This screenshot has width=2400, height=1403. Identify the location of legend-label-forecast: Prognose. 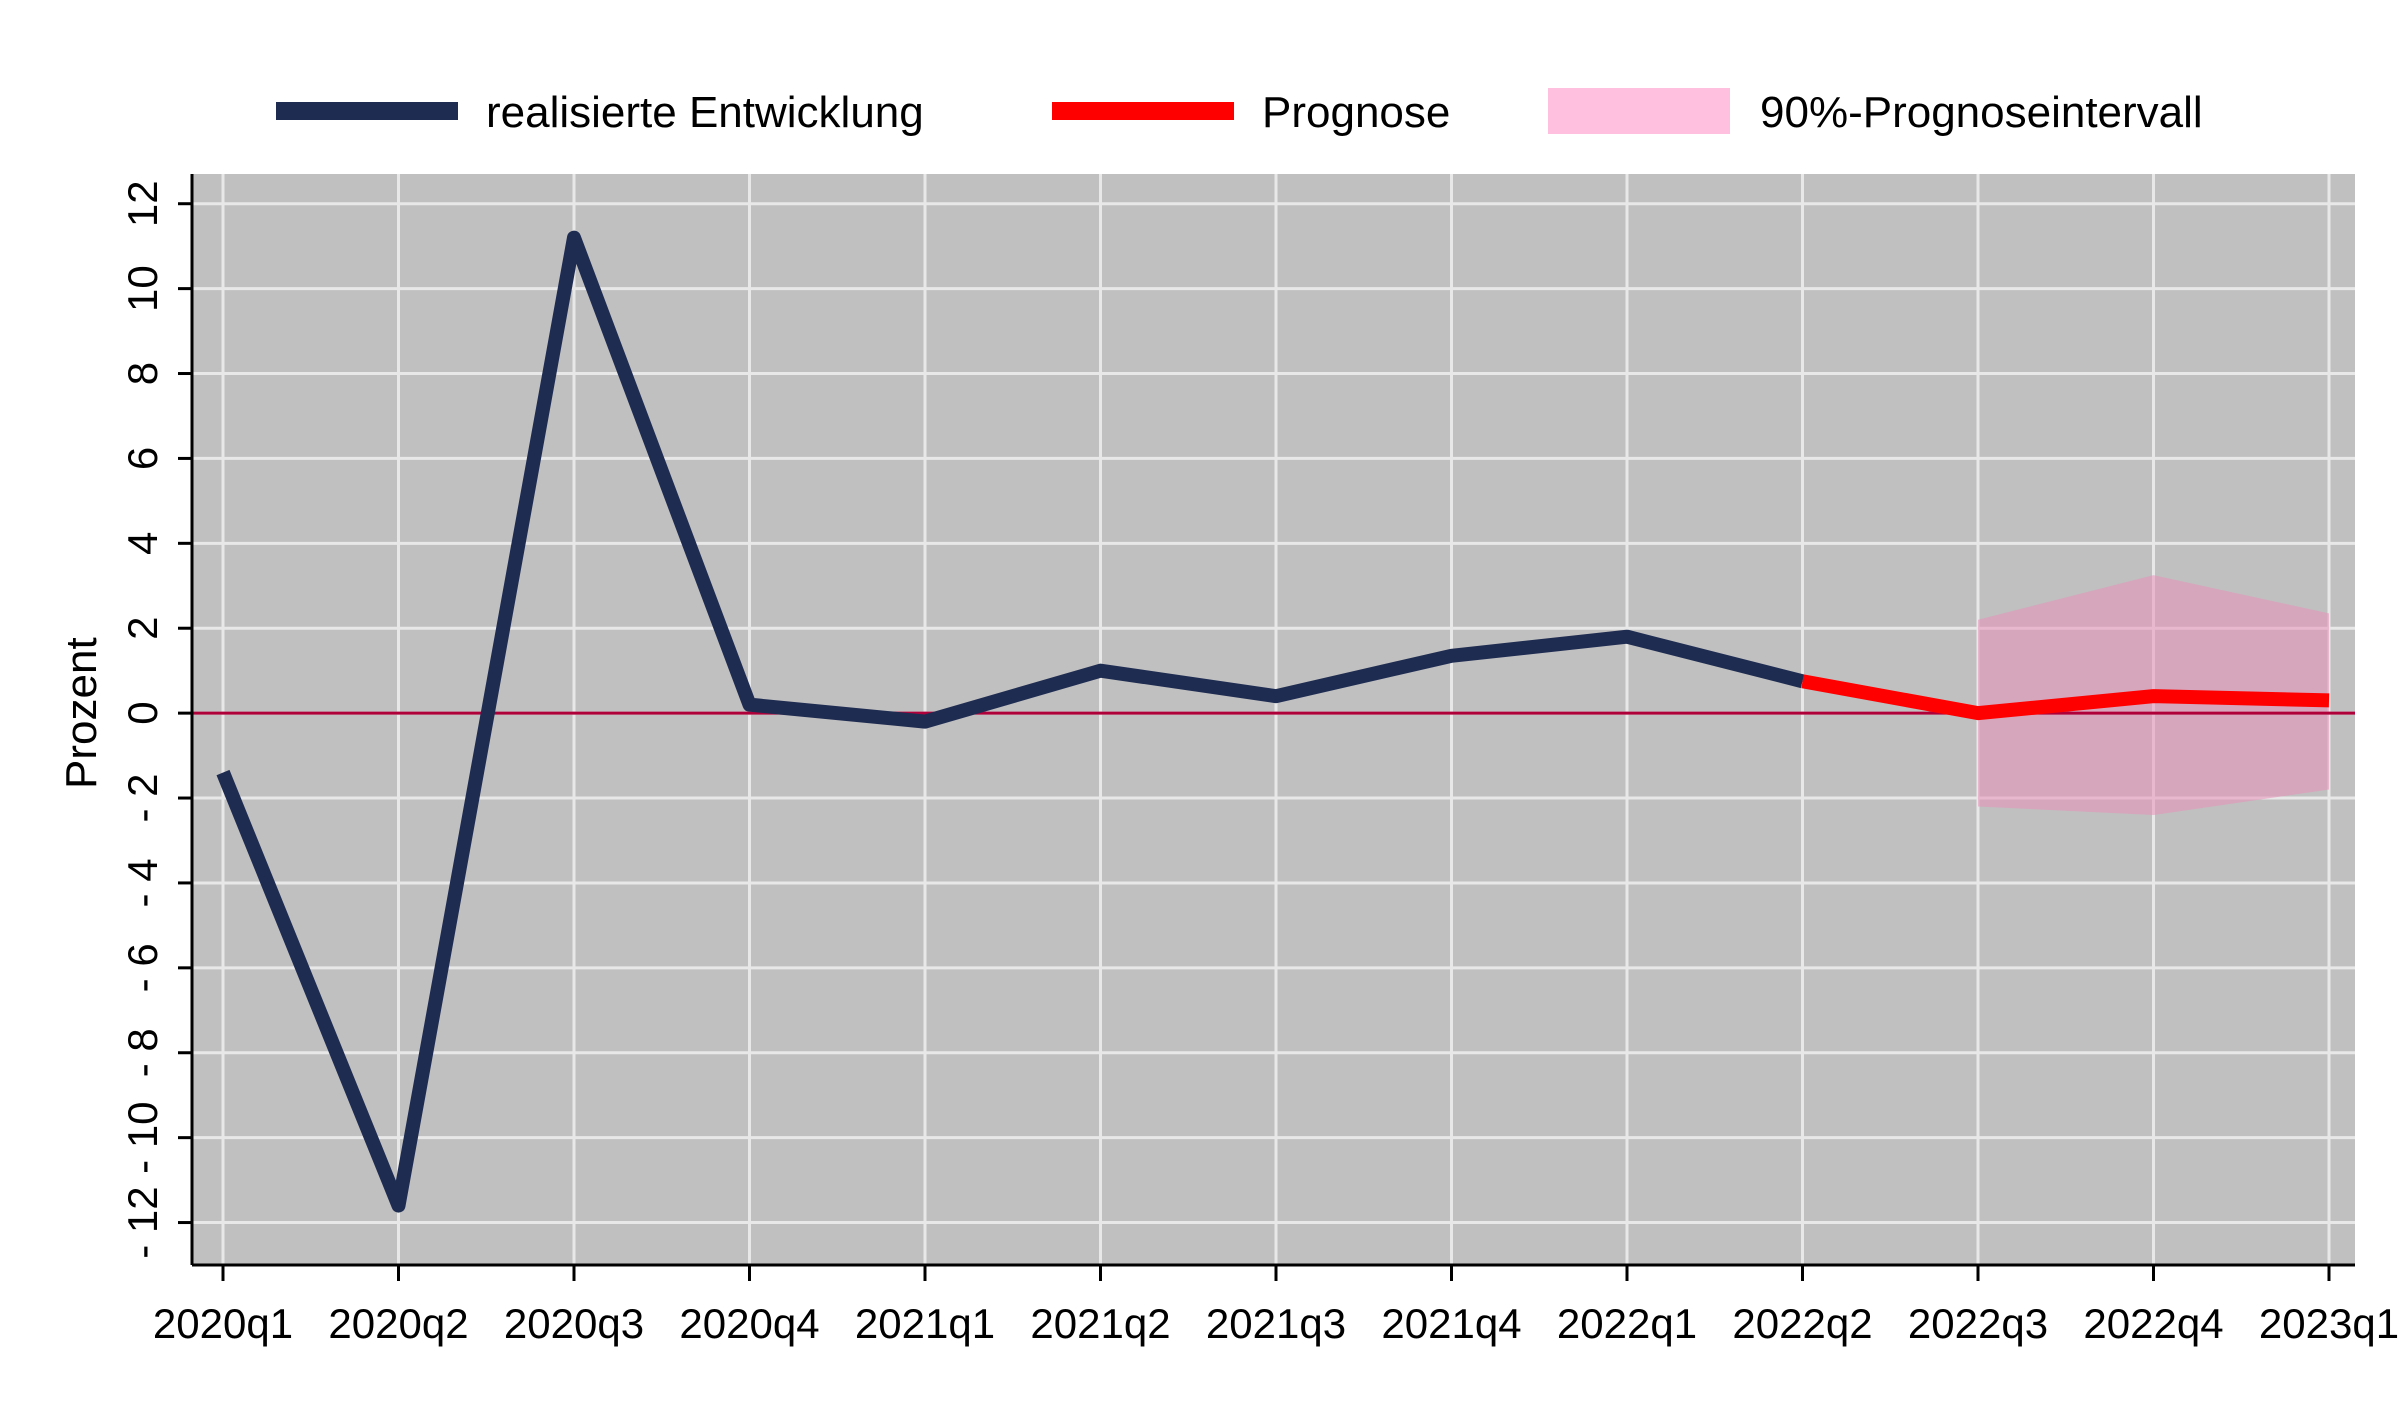
(1356, 112).